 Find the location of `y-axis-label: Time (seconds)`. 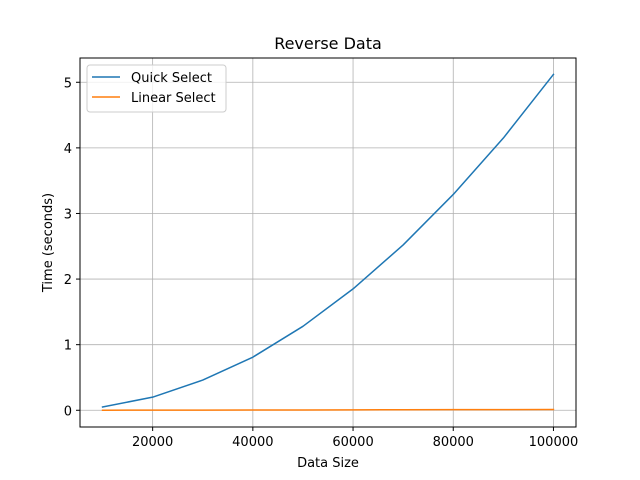

y-axis-label: Time (seconds) is located at coordinates (48, 243).